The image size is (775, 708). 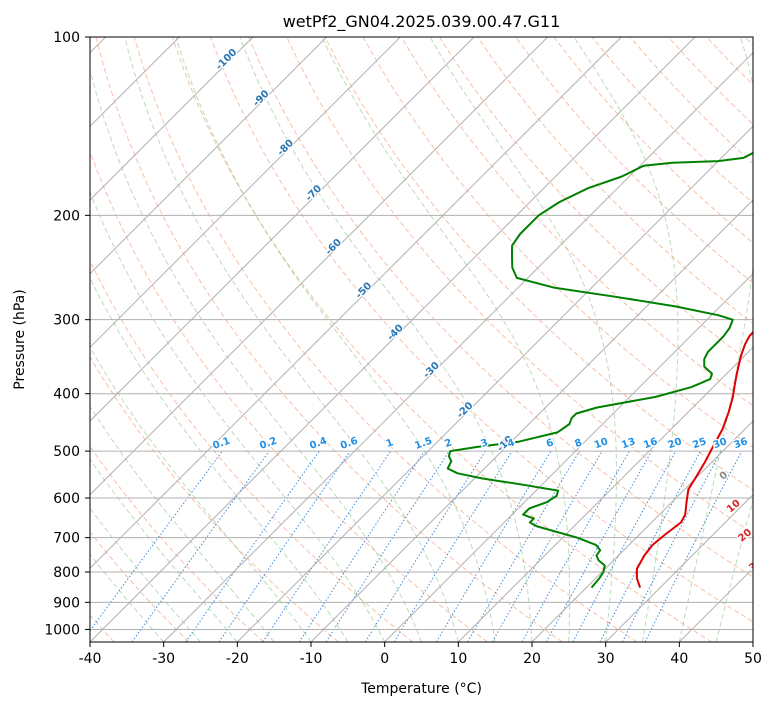 I want to click on isotherm-label: -70, so click(x=314, y=193).